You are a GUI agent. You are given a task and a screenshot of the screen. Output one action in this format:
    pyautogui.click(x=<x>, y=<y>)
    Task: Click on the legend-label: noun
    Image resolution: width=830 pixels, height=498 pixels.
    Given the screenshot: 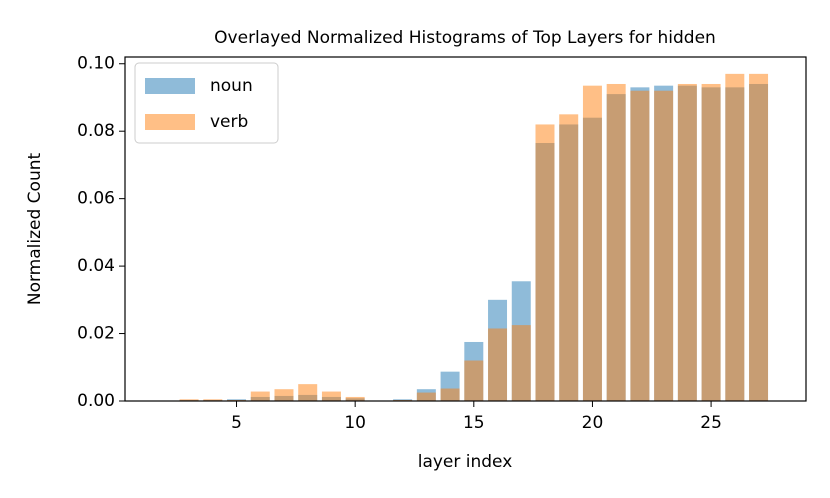 What is the action you would take?
    pyautogui.click(x=231, y=86)
    